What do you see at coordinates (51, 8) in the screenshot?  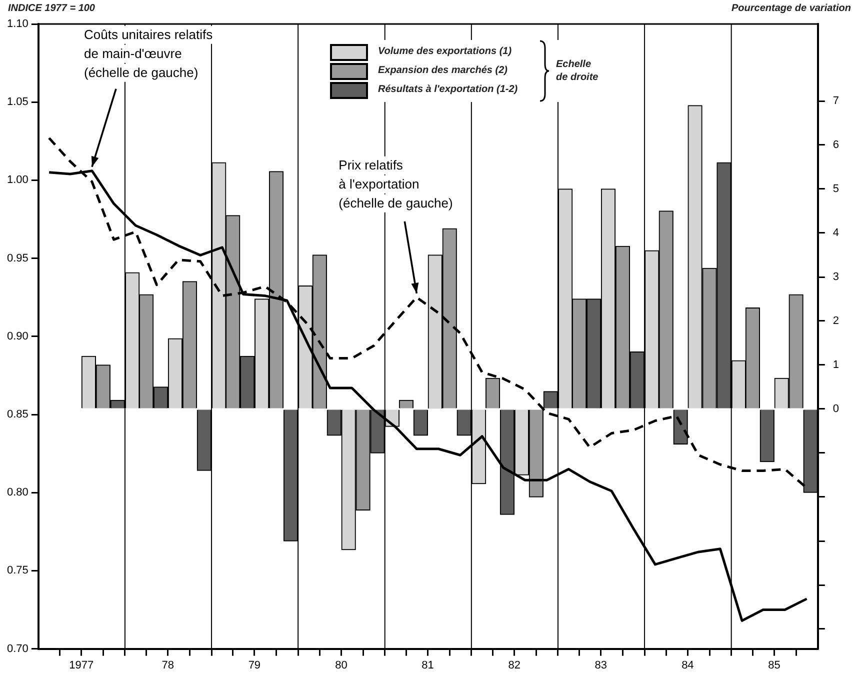 I see `y-axis-title: INDICE 1977 = 100` at bounding box center [51, 8].